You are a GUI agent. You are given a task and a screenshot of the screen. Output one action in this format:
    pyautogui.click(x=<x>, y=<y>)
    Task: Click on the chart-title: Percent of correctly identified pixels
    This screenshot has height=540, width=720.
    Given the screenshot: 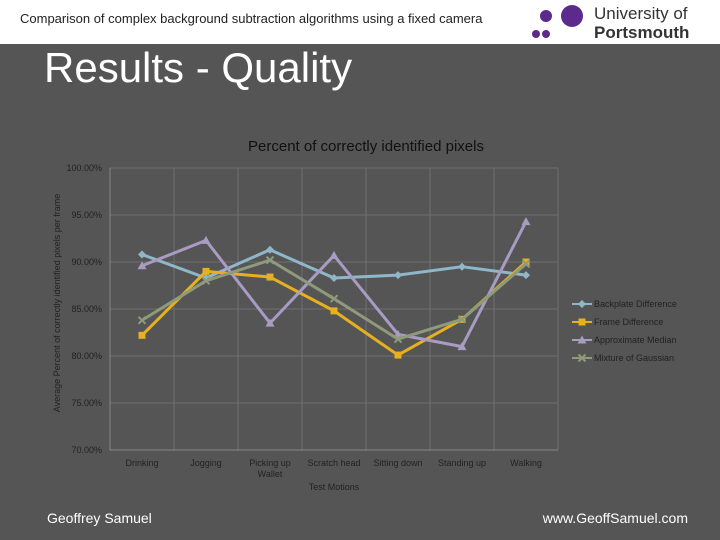 What is the action you would take?
    pyautogui.click(x=366, y=146)
    